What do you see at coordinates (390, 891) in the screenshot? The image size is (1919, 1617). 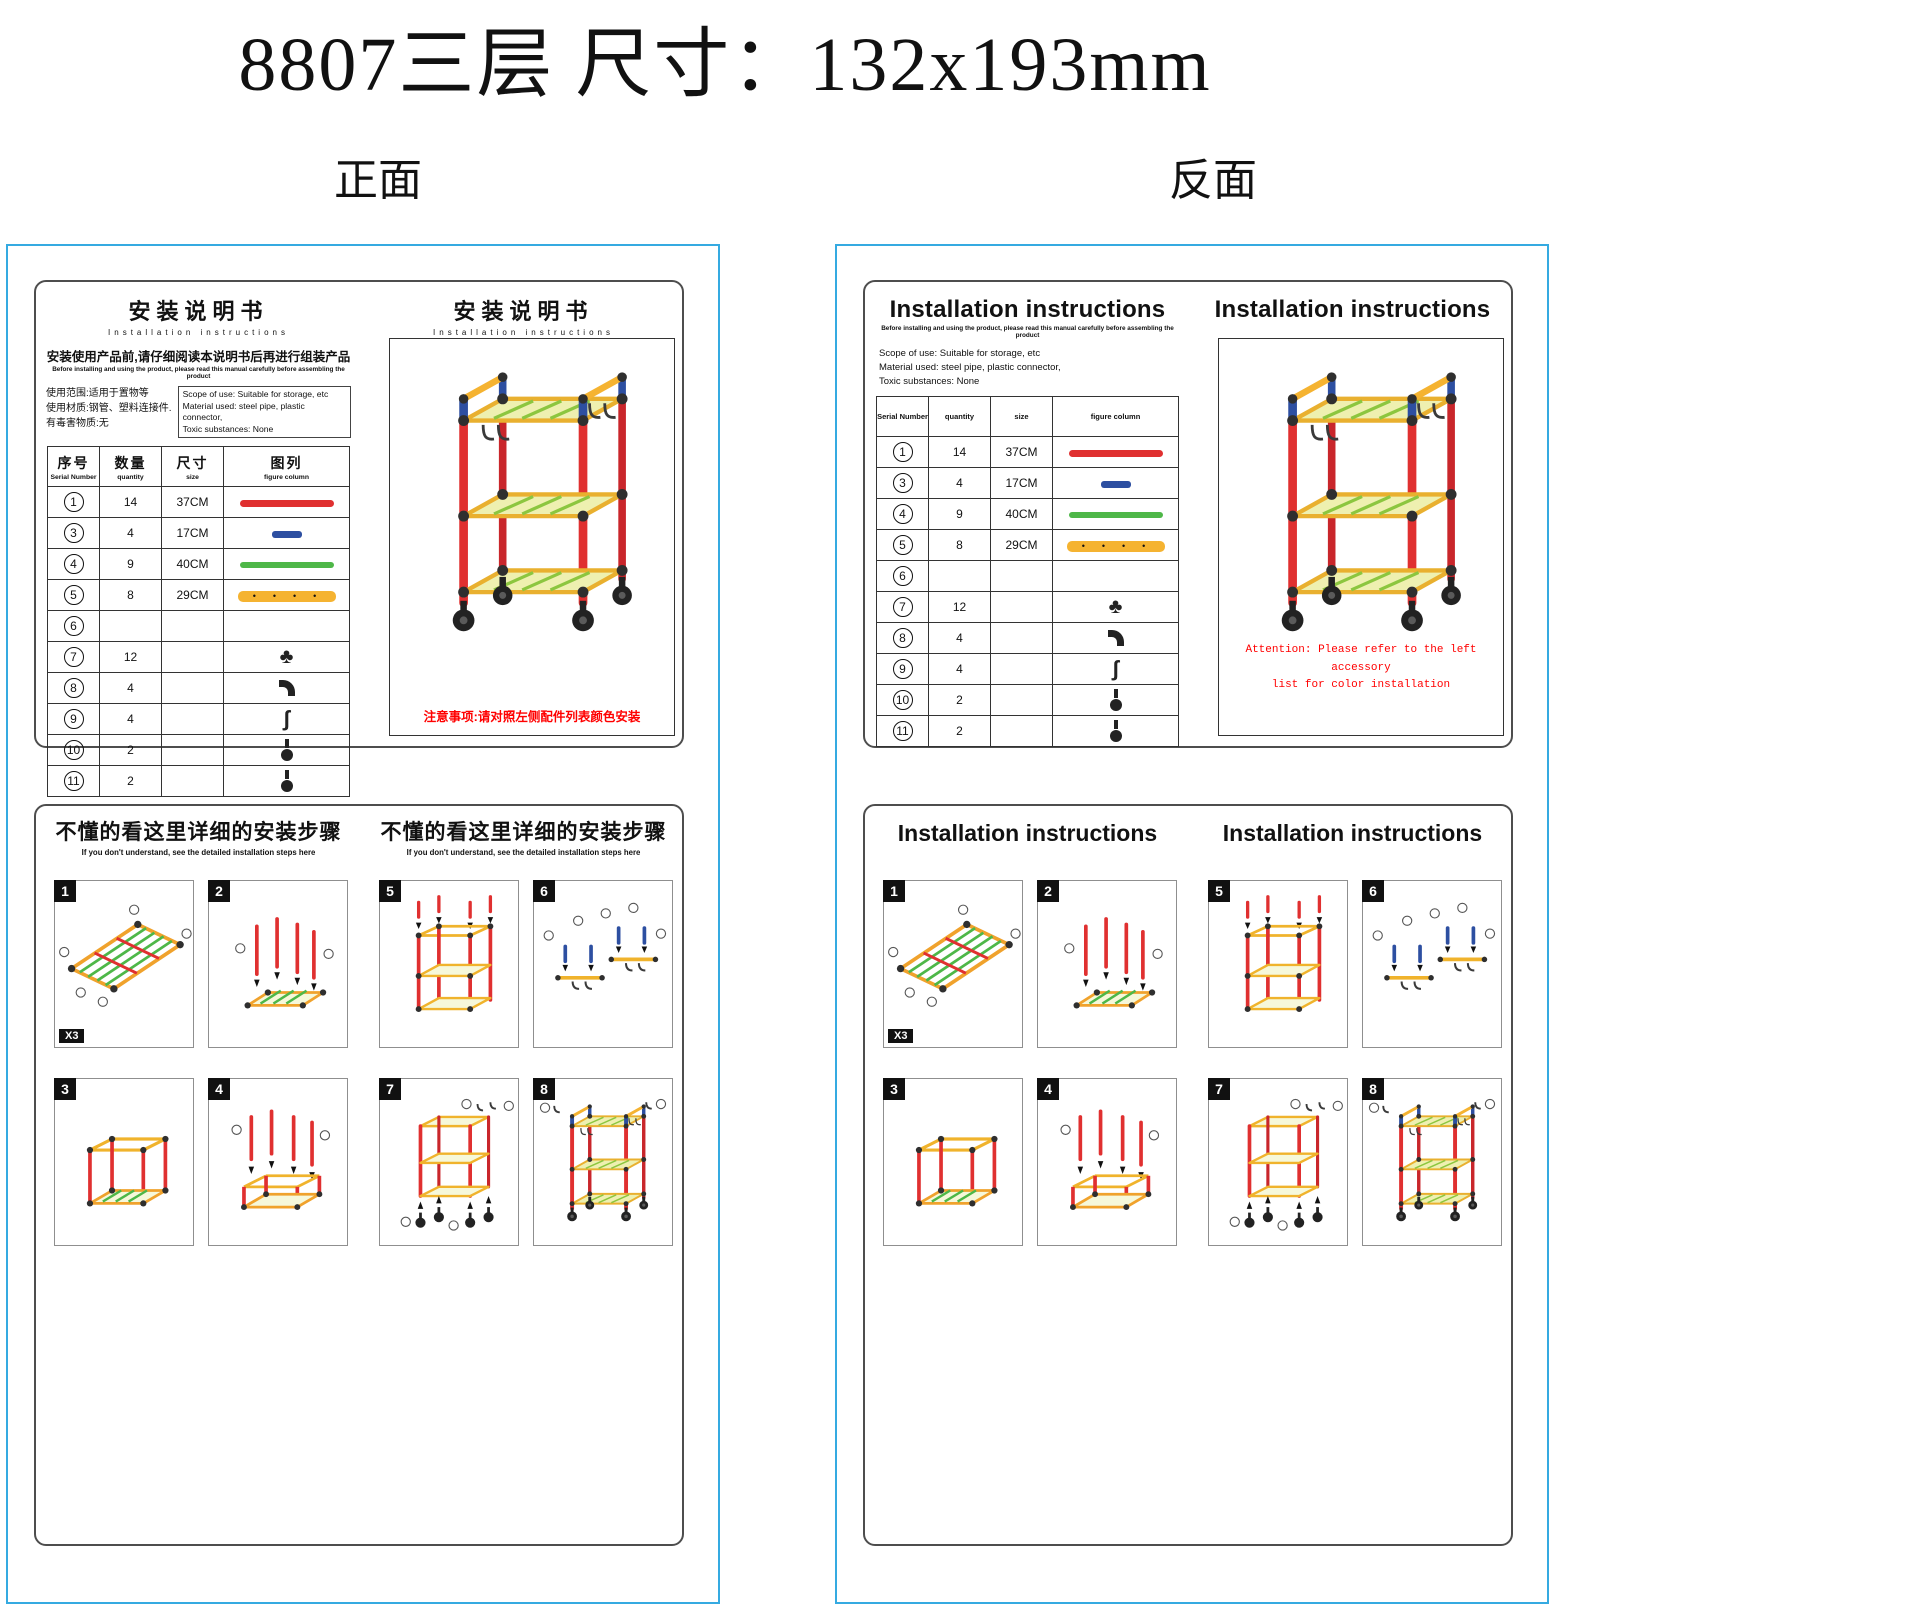 I see `step-number-badge: 5` at bounding box center [390, 891].